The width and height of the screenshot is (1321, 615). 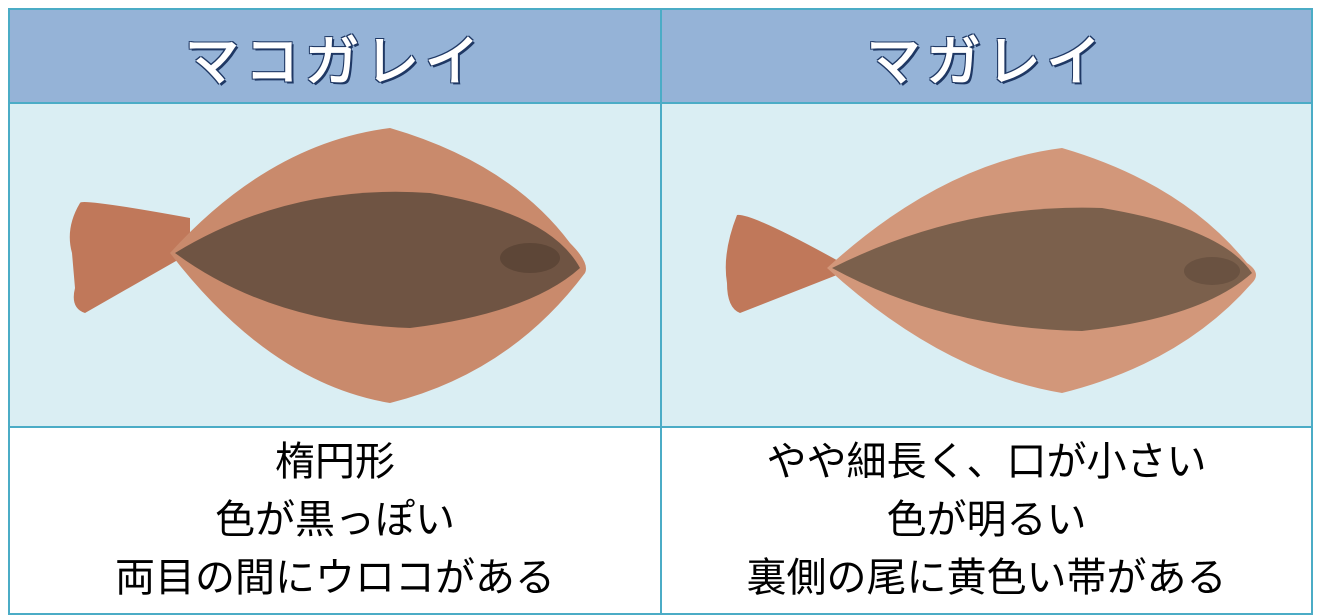 I want to click on header-cell: マガレイ, so click(x=986, y=56).